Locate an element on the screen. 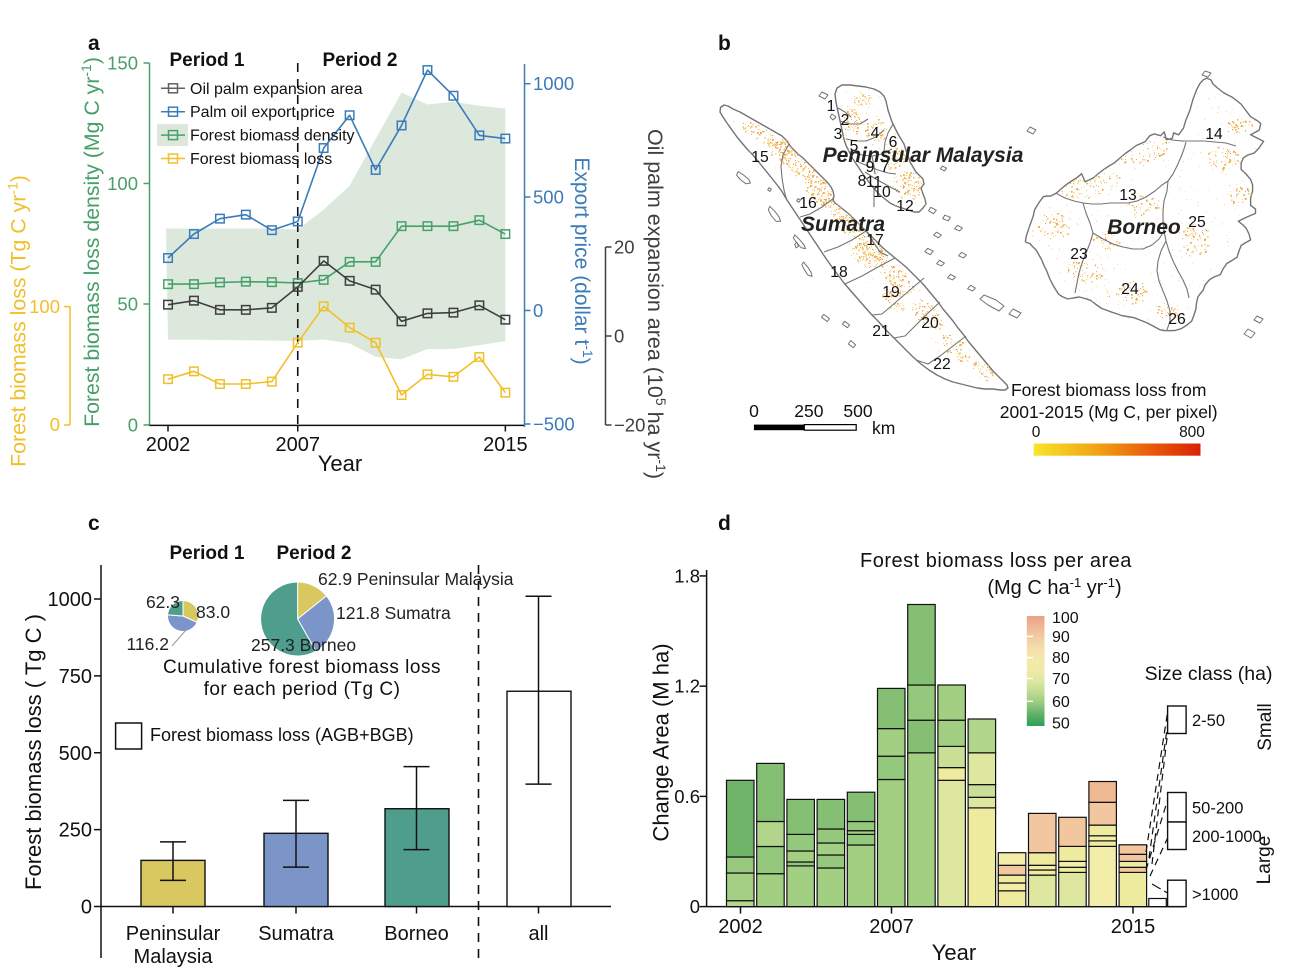  svg-text: Forest biomass loss from is located at coordinates (1108, 390).